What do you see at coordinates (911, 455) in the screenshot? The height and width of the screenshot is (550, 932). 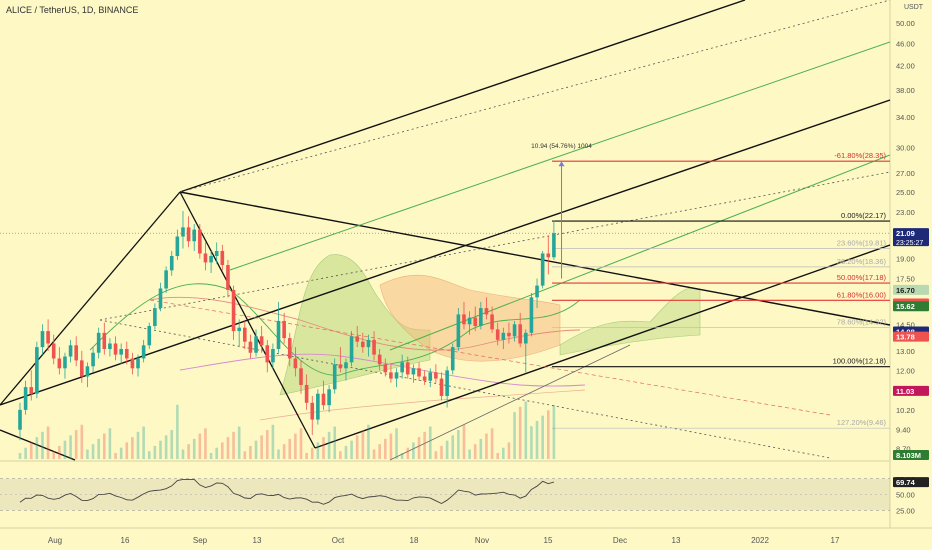 I see `volume-badge` at bounding box center [911, 455].